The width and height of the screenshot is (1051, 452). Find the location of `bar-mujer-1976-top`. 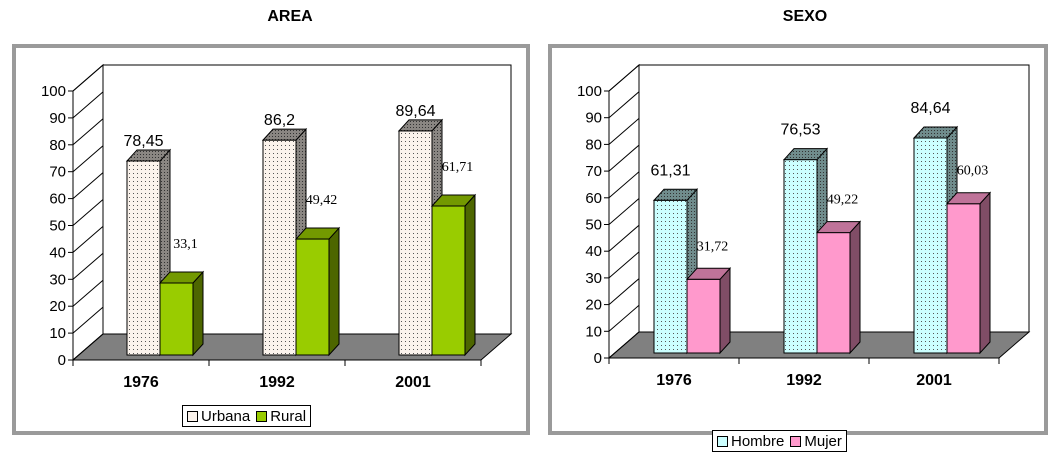

bar-mujer-1976-top is located at coordinates (708, 273).